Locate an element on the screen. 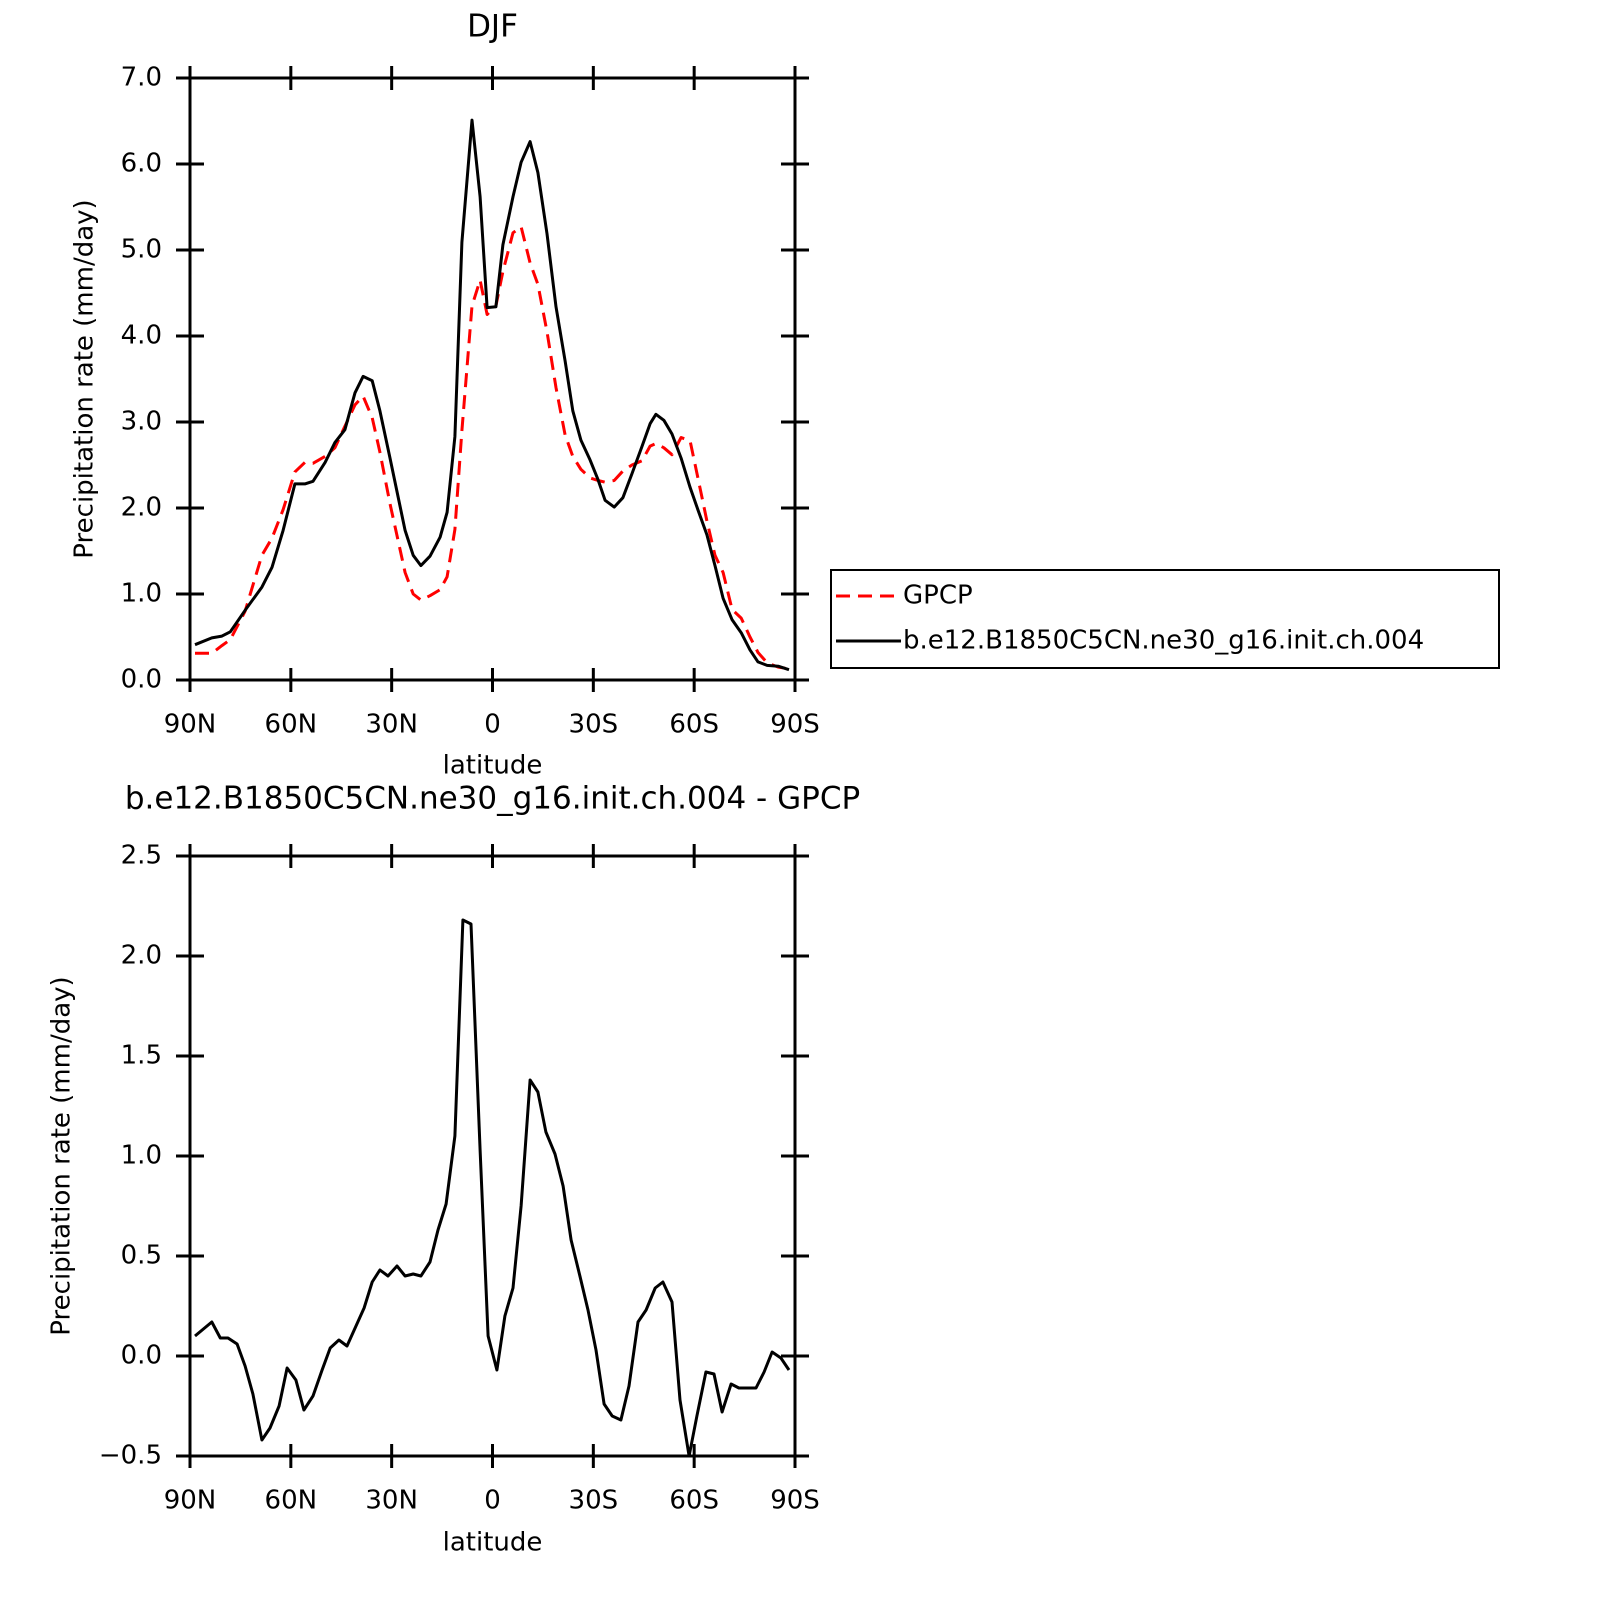 The image size is (1611, 1608). legend-label: b.e12.B1850C5CN.ne30_g16.init.ch.004 is located at coordinates (1163, 641).